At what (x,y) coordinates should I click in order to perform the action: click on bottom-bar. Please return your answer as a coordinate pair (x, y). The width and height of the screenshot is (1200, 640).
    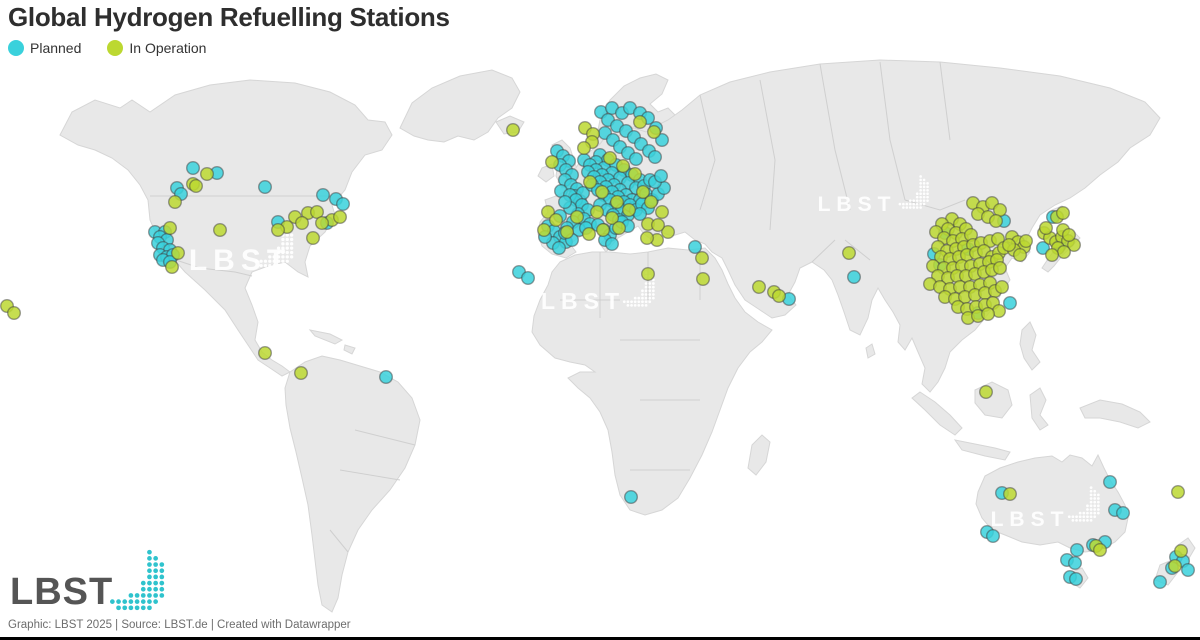
    Looking at the image, I should click on (600, 638).